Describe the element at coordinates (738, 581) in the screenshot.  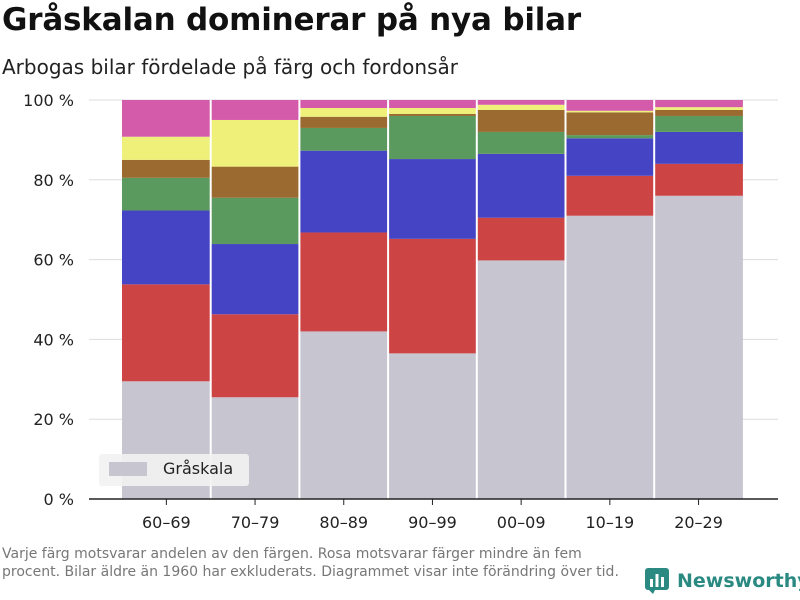
I see `brand-name: Newsworthy` at that location.